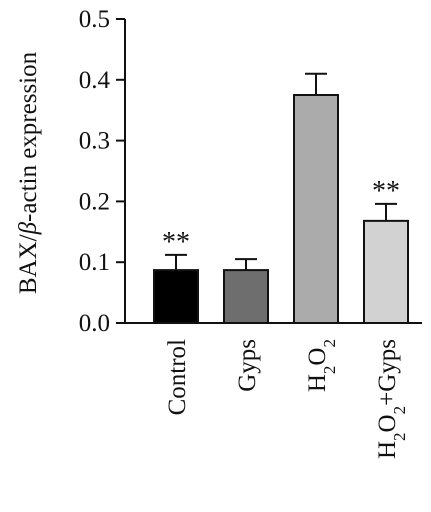 Image resolution: width=431 pixels, height=512 pixels. I want to click on x-tick-label: H2O2+Gyps, so click(391, 399).